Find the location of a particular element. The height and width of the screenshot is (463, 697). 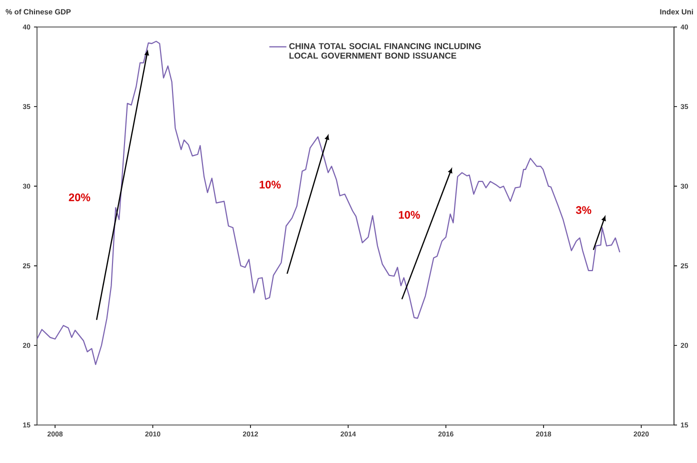

legend-label: CHINA TOTAL SOCIAL FINANCING INCLUDING LOCAL GOVERNMENT BOND ISSUANCE is located at coordinates (385, 51).